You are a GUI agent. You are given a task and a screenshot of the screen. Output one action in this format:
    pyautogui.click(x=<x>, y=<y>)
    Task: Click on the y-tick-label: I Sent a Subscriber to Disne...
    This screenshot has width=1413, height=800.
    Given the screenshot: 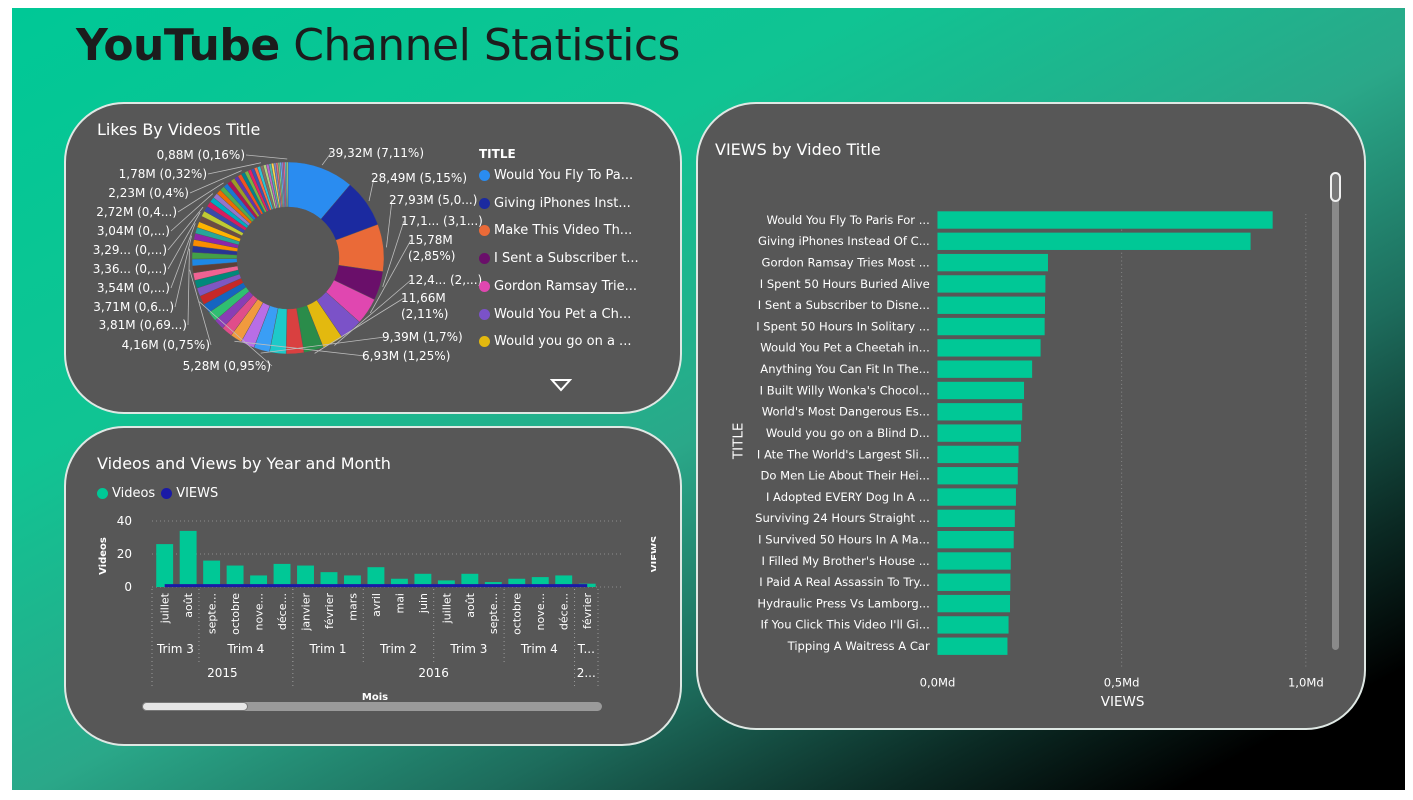 What is the action you would take?
    pyautogui.click(x=844, y=305)
    